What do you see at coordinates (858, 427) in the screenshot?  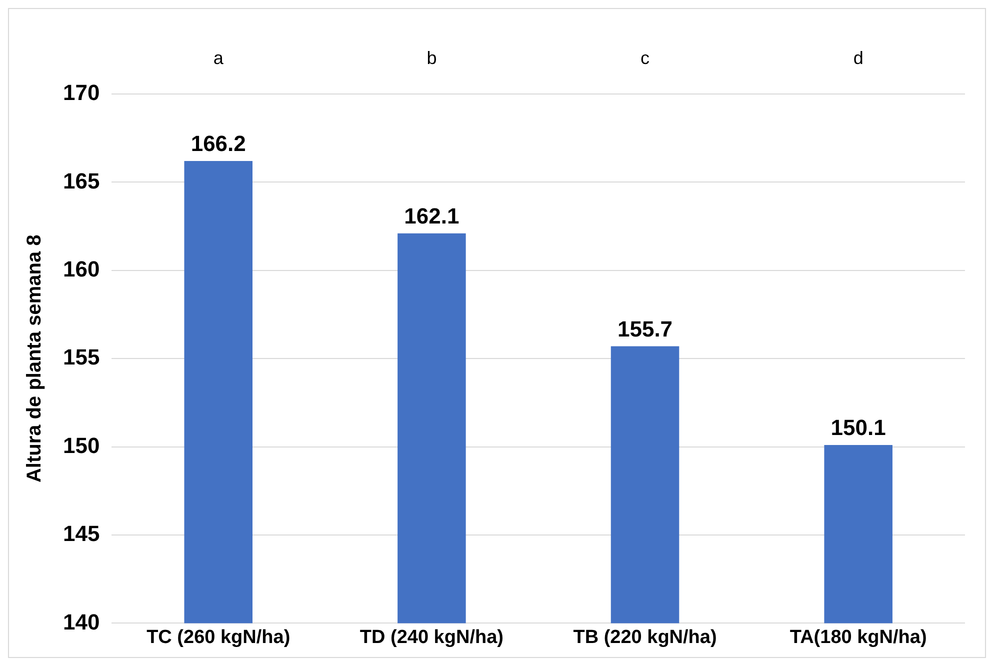 I see `data-label: 150.1` at bounding box center [858, 427].